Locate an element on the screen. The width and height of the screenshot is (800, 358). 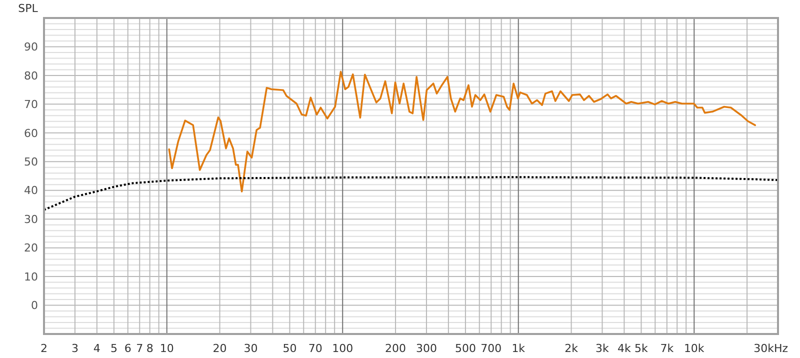
x-tick-label: 10k is located at coordinates (694, 348).